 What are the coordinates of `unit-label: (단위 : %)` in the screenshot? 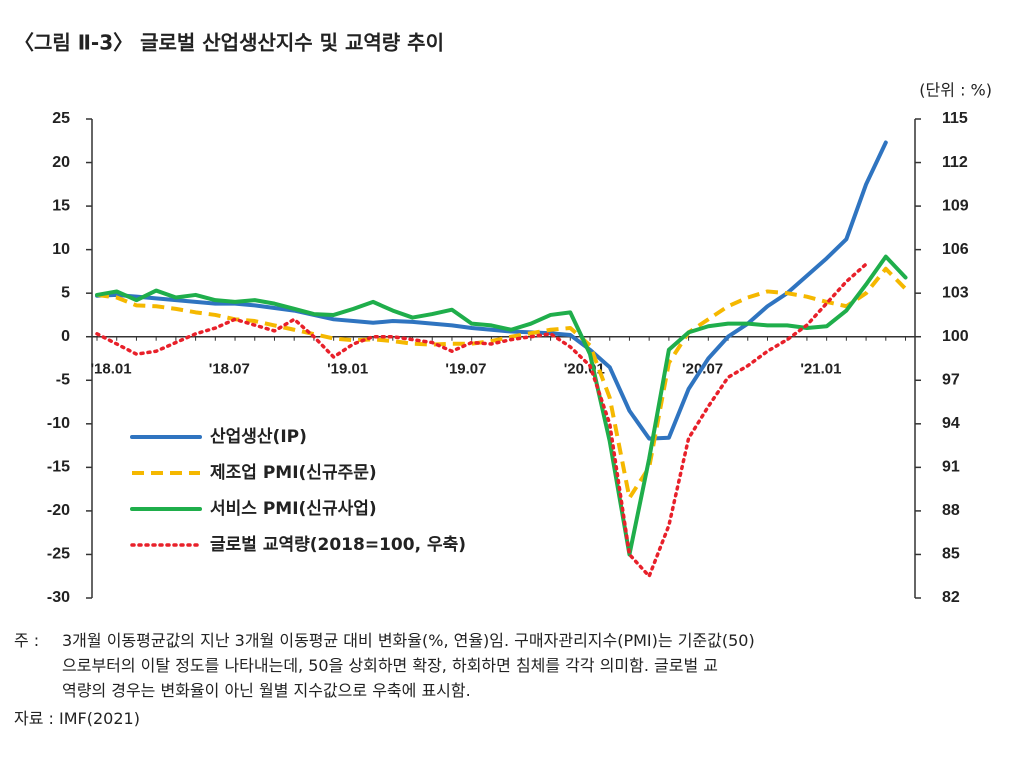 It's located at (955, 90).